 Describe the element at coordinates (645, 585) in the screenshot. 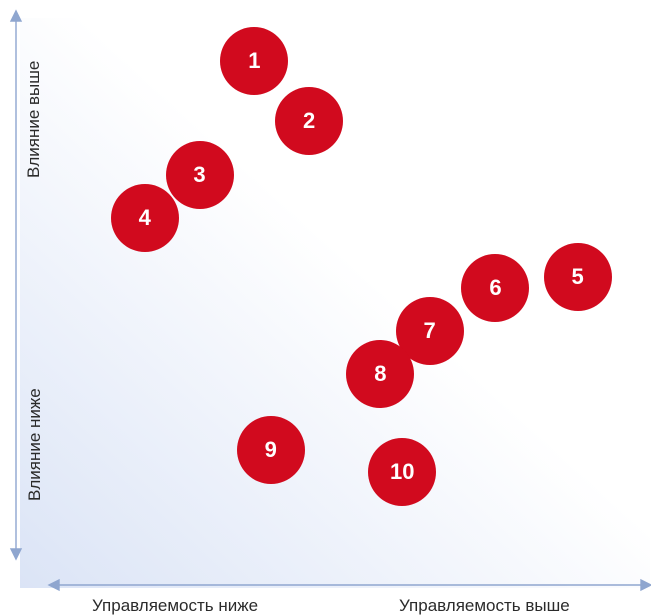

I see `x-axis-arrow-right` at that location.